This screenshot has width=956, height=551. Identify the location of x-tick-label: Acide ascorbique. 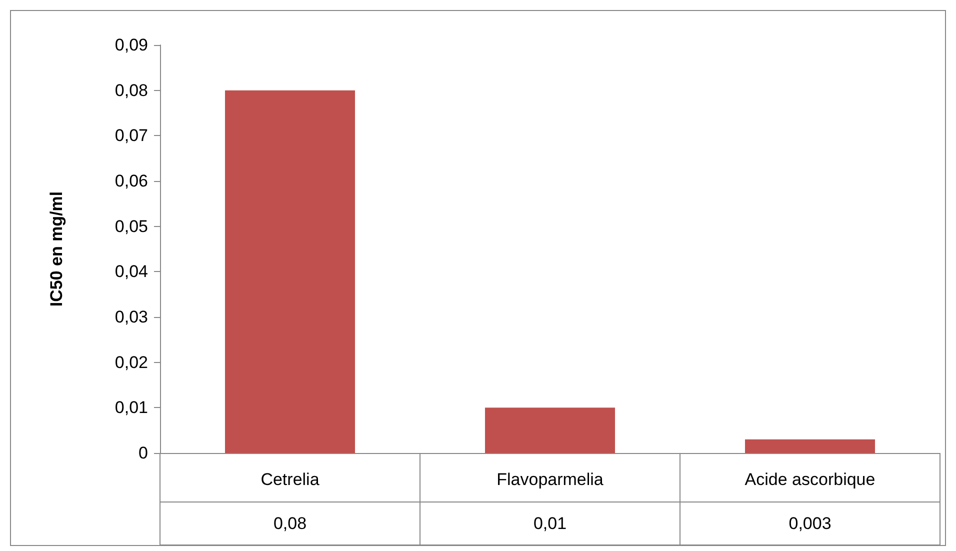
(810, 479).